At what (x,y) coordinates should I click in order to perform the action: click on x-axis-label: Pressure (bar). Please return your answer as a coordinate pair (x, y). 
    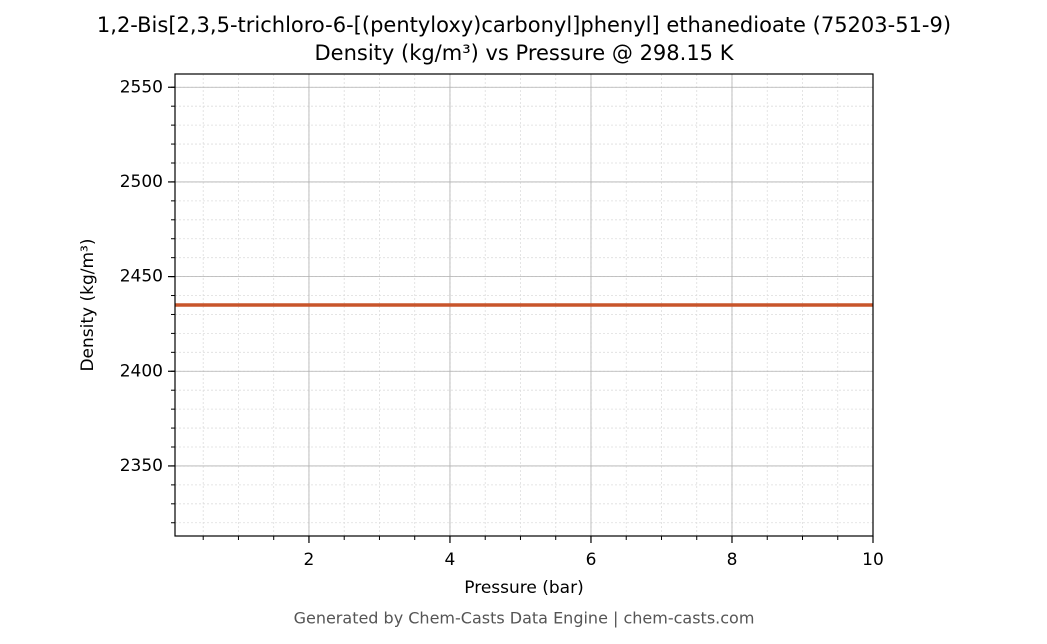
    Looking at the image, I should click on (523, 588).